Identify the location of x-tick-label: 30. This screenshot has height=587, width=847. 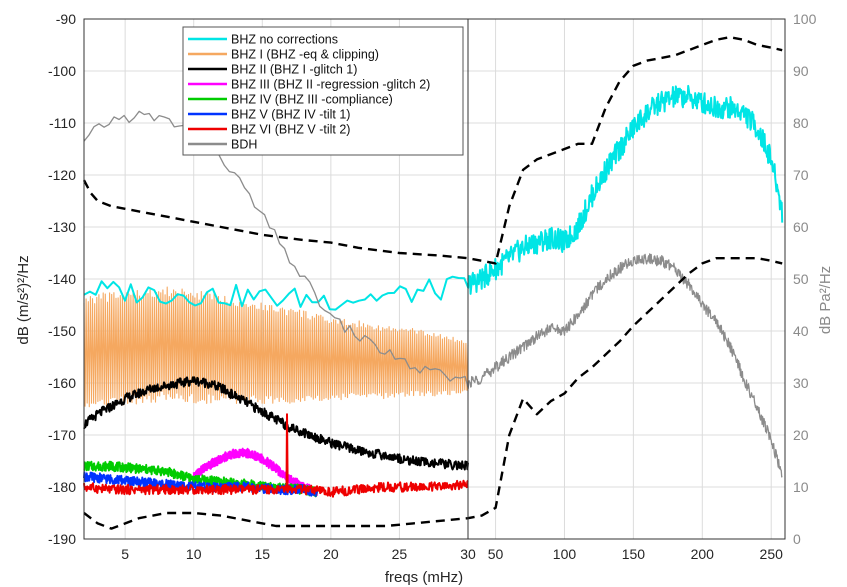
(468, 554).